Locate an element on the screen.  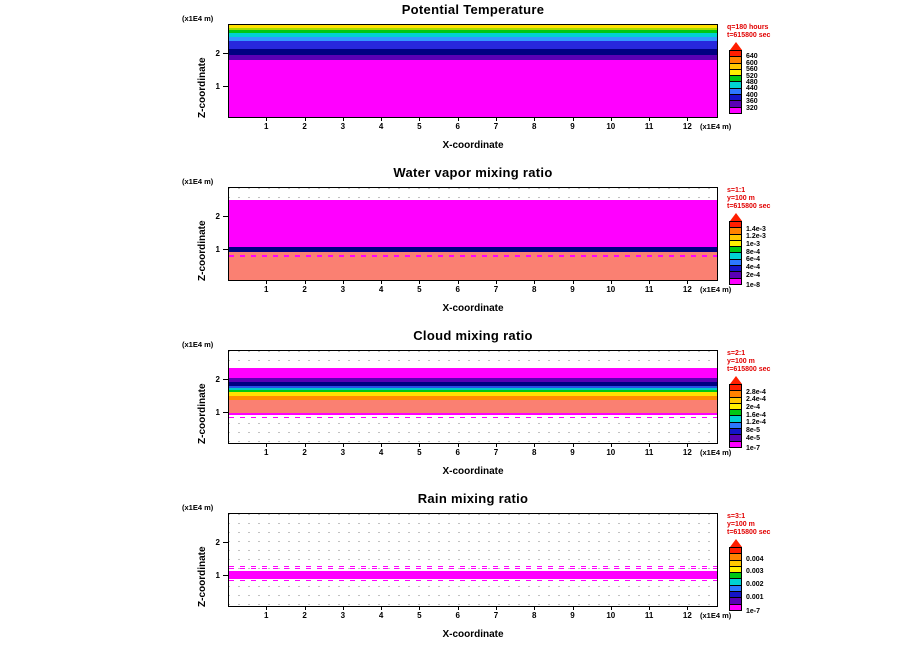
colorbar: 1.4e-3 1.2e-3 1e-3 8e-4 6e-4 4e-4 2e-4 1e-8 is located at coordinates (815, 251).